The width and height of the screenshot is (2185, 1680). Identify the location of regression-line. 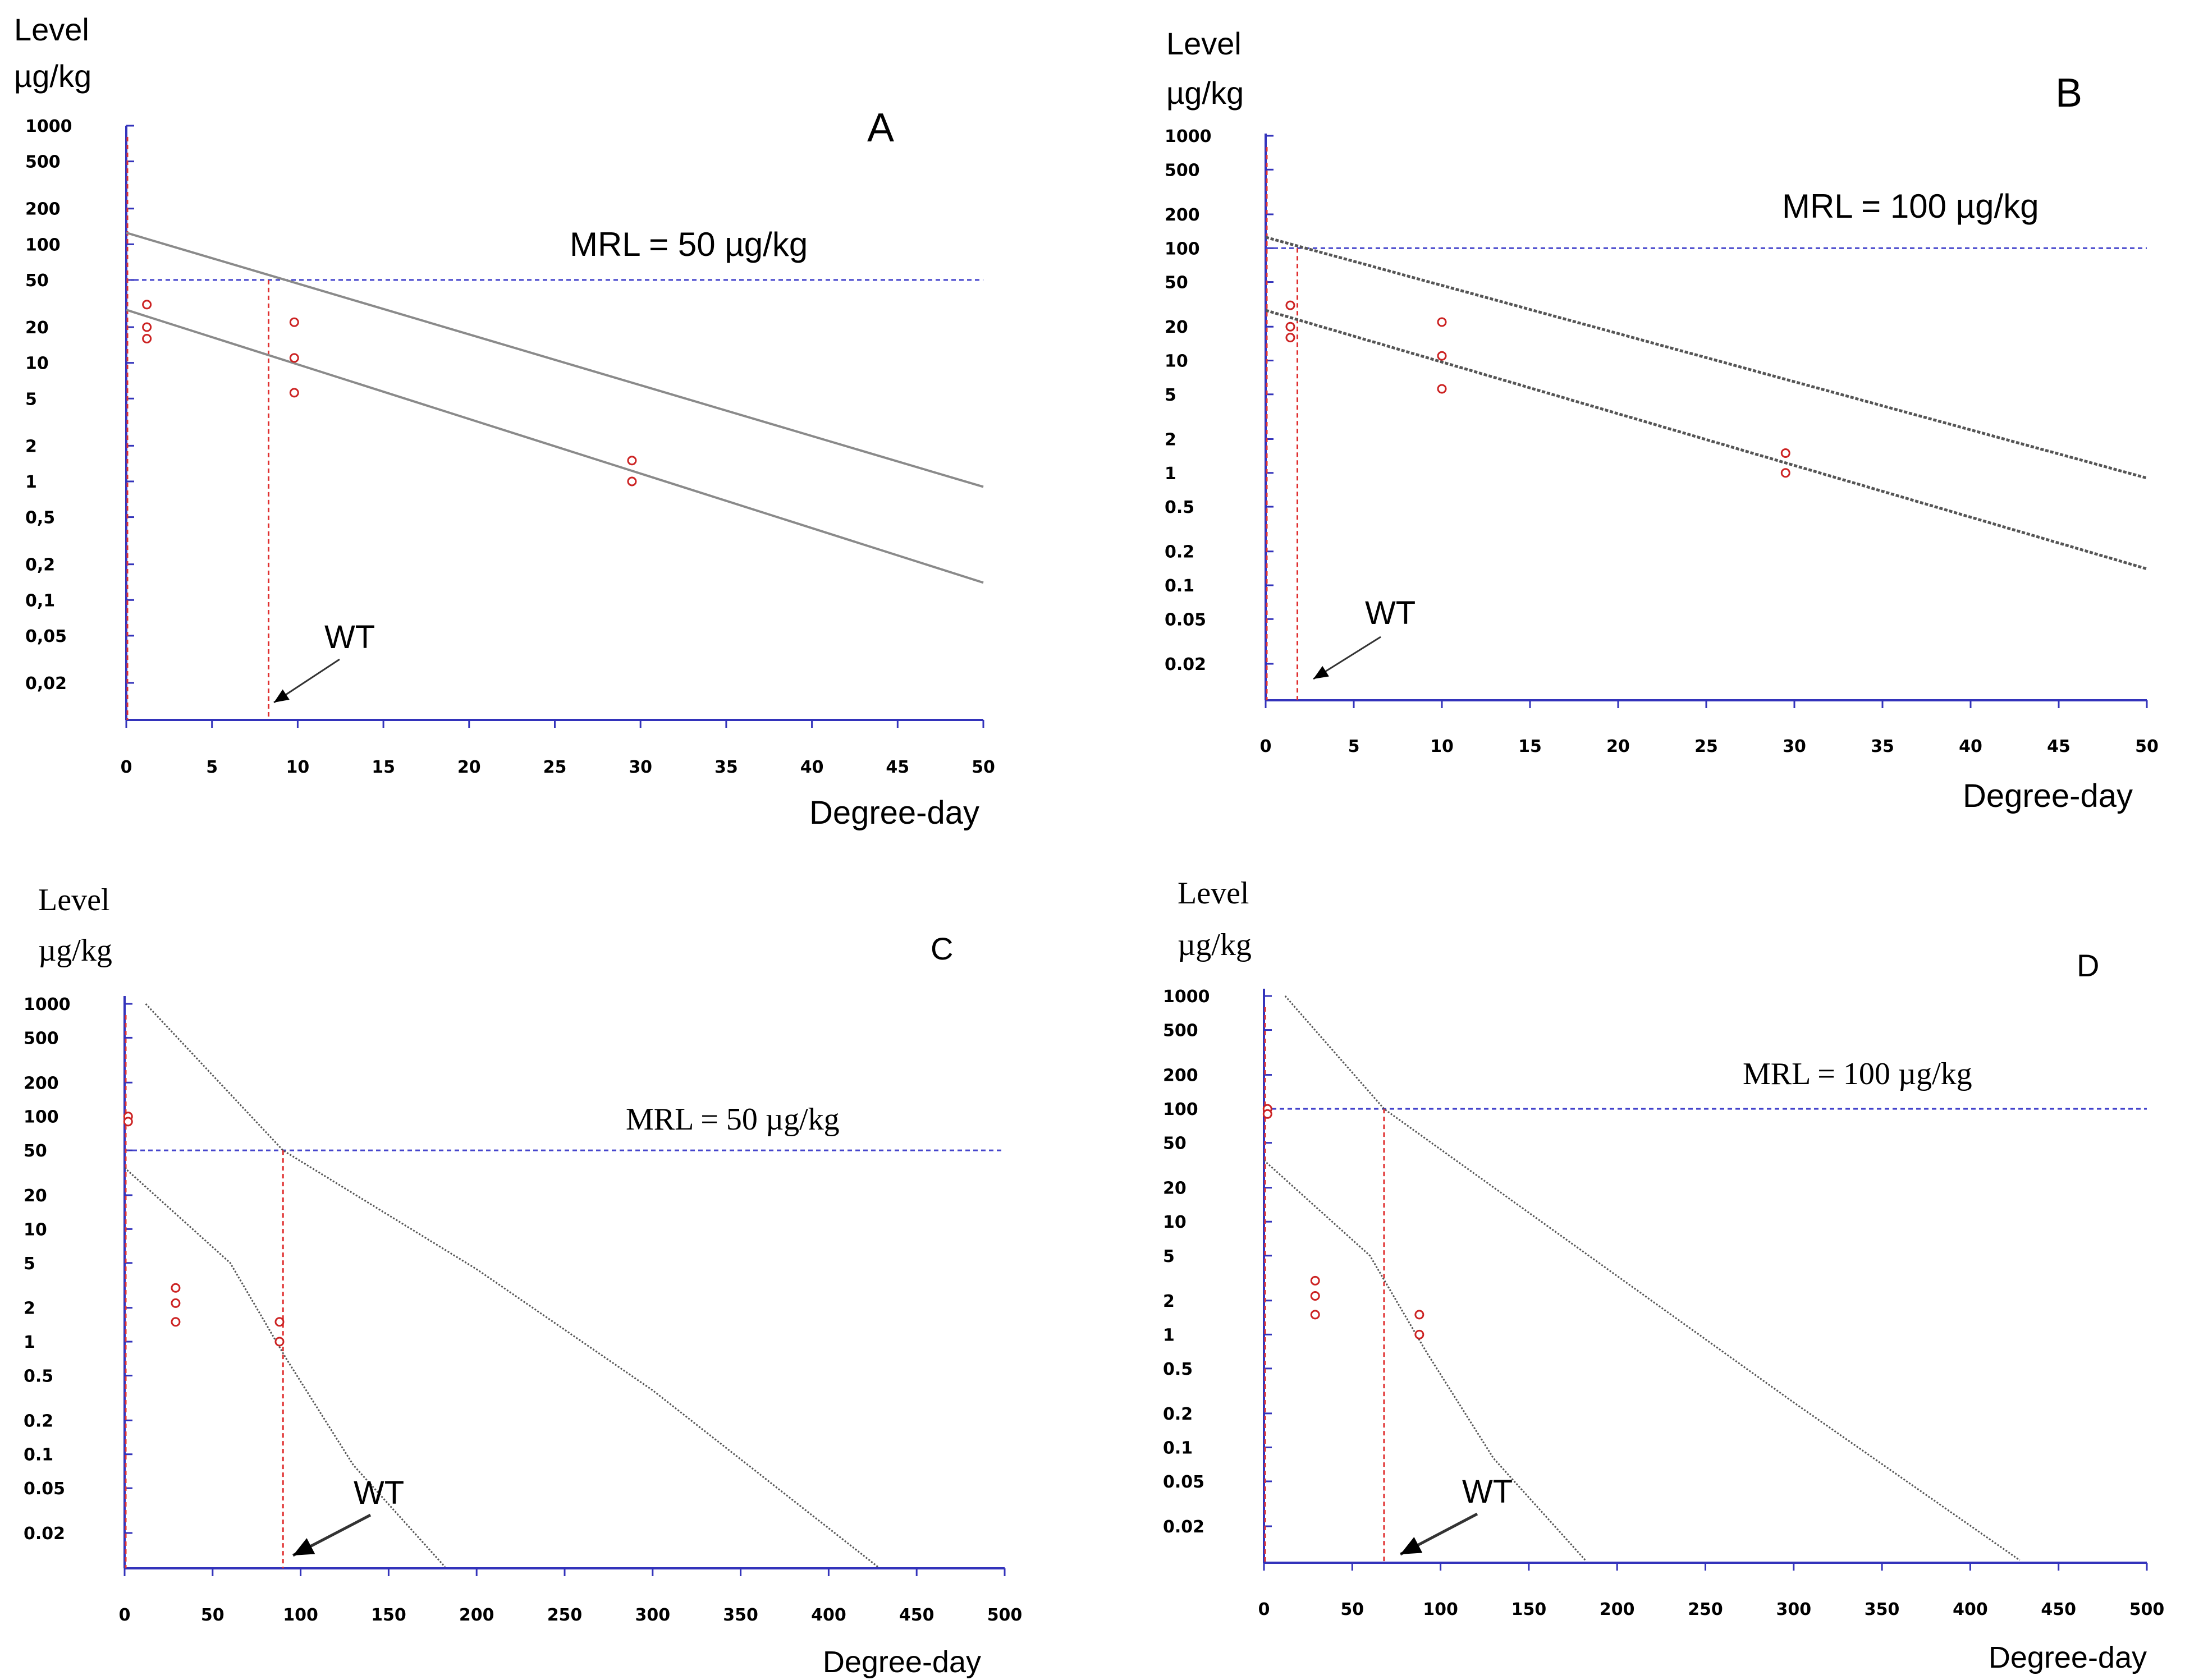
(1425, 1360).